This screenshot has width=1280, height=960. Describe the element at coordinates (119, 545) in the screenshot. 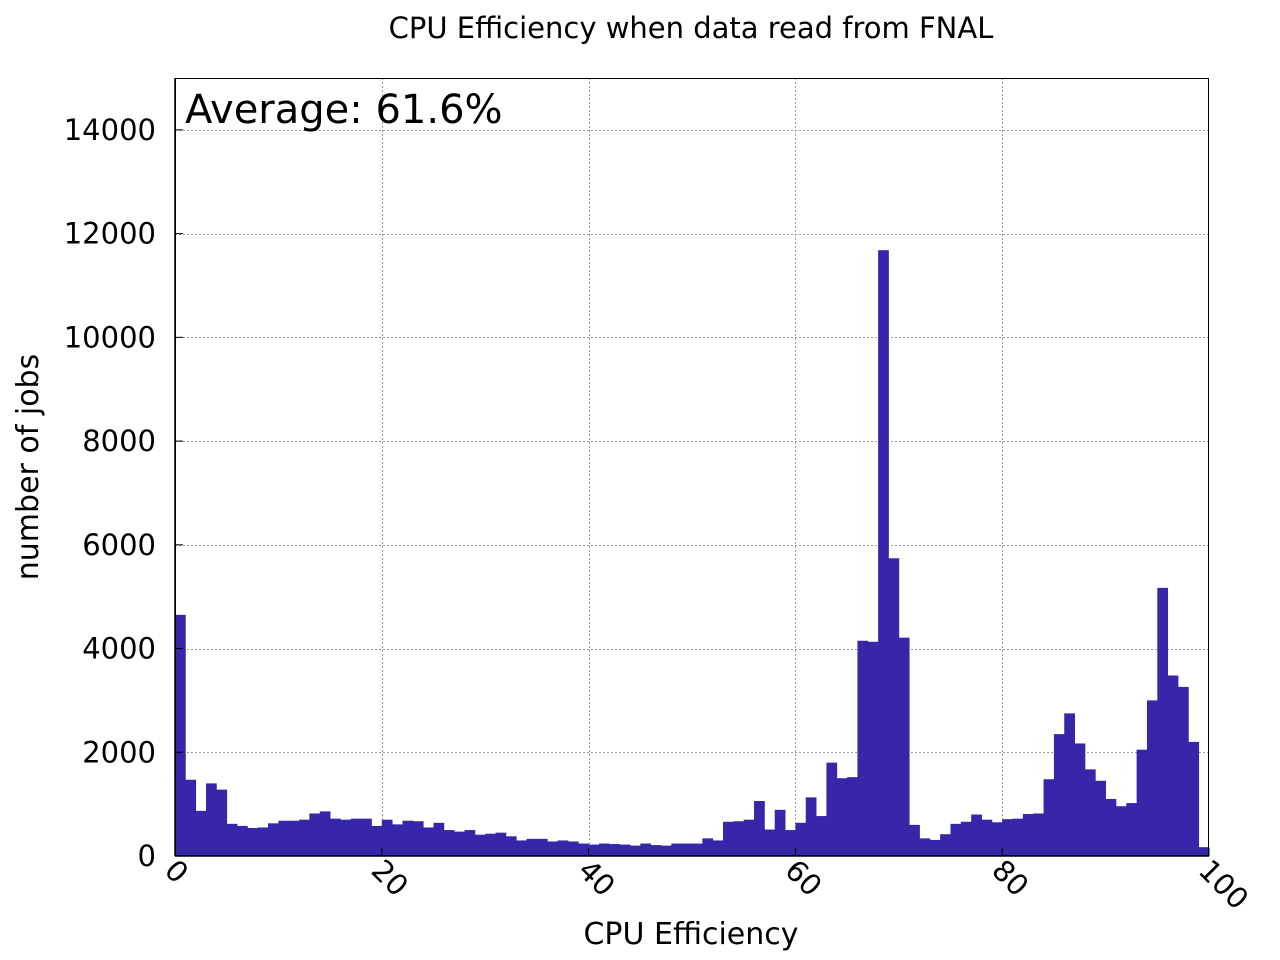

I see `y-tick-label: 6000` at that location.